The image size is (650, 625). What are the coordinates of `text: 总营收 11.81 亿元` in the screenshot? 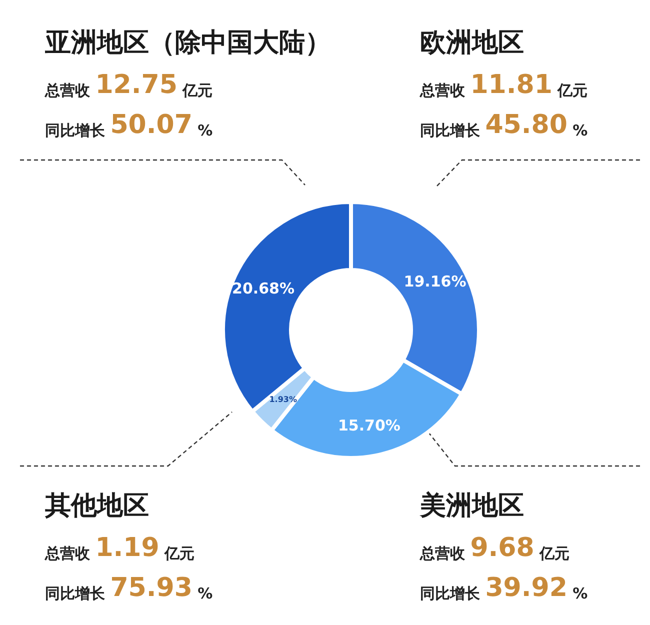 It's located at (503, 85).